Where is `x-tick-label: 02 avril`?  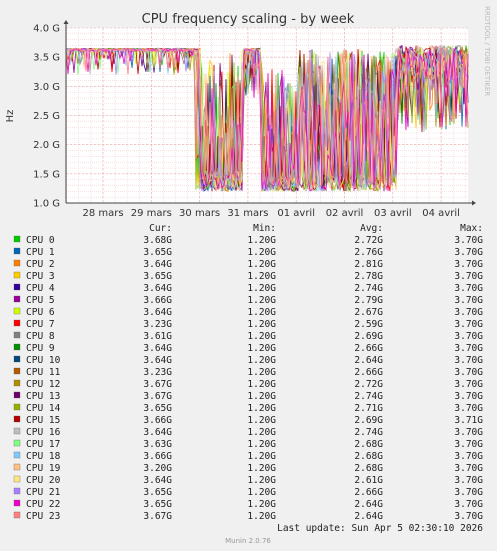
x-tick-label: 02 avril is located at coordinates (345, 213).